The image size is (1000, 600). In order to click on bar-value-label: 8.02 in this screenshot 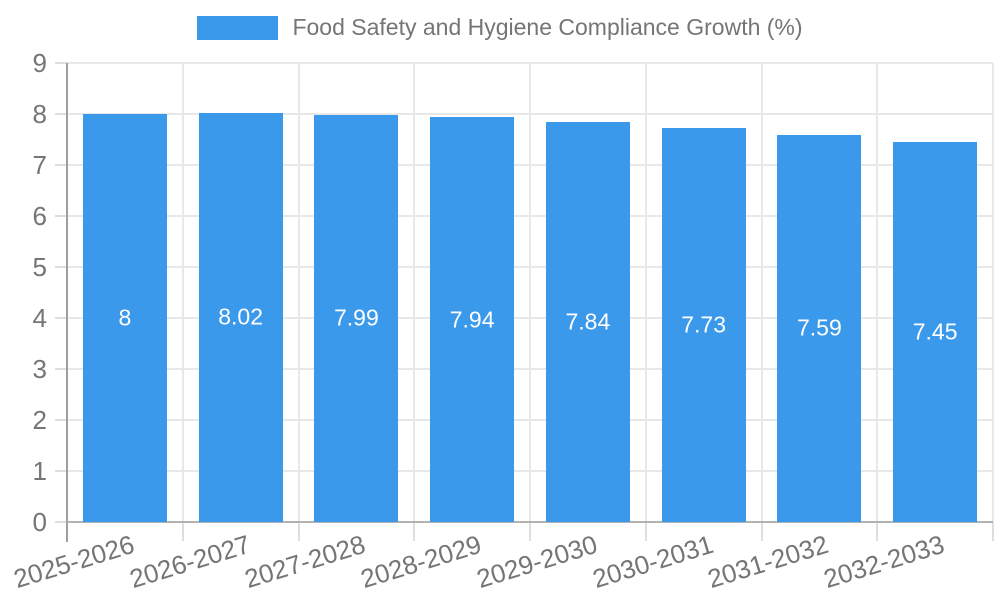, I will do `click(241, 316)`.